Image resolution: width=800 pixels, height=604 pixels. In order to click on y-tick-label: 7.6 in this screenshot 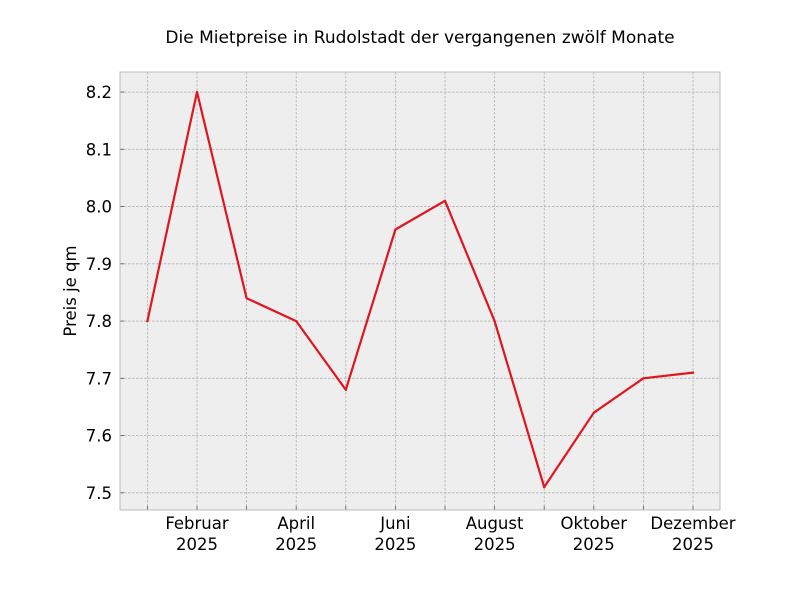, I will do `click(99, 436)`.